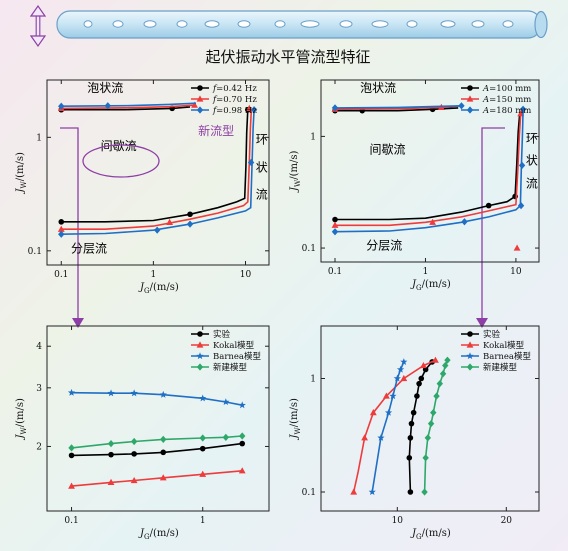  Describe the element at coordinates (71, 521) in the screenshot. I see `x-tick-label: 0.1` at that location.